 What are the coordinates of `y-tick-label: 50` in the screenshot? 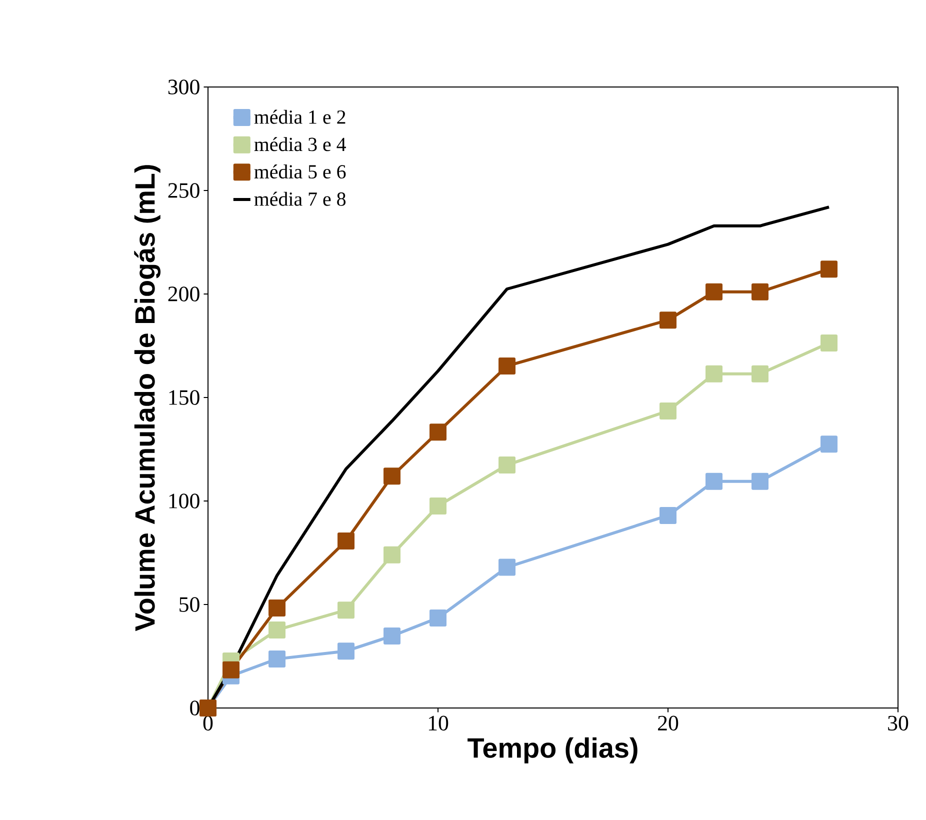 It's located at (190, 604).